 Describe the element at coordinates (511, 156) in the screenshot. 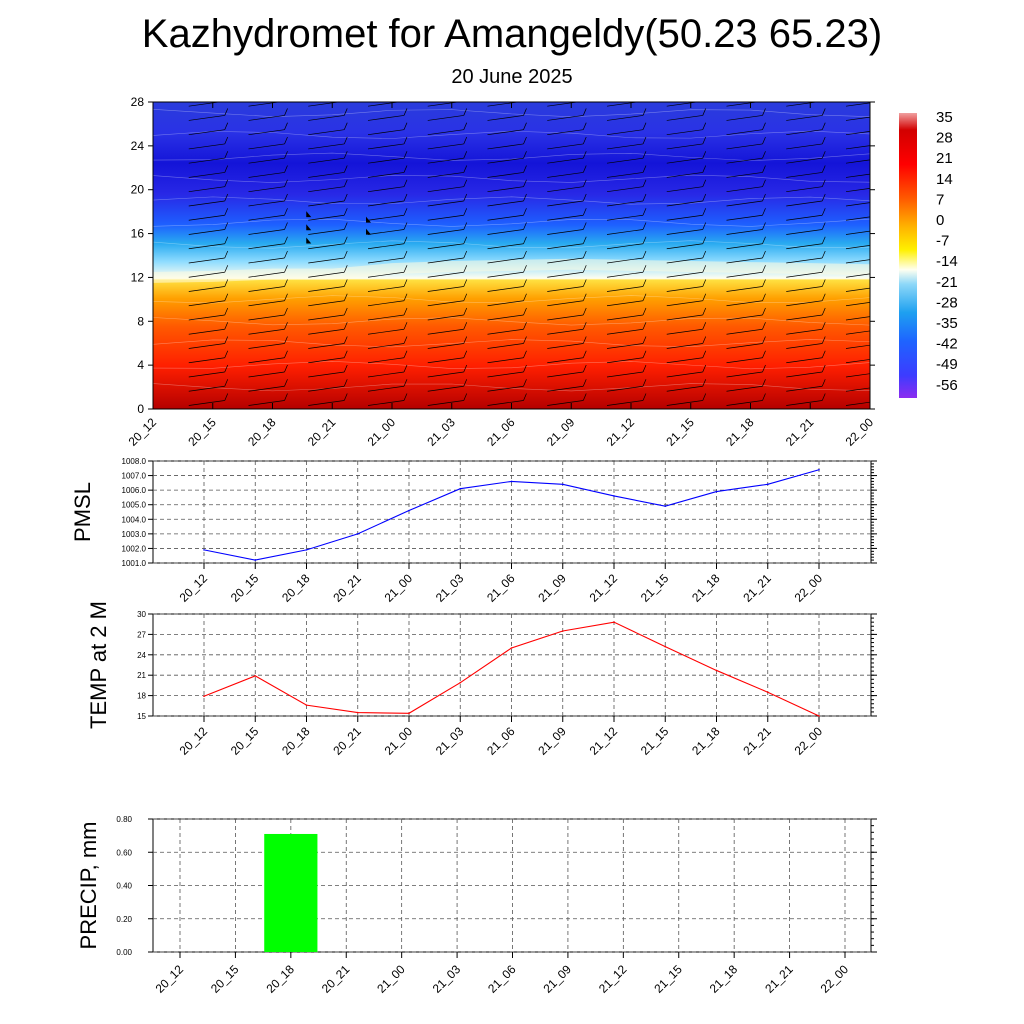

I see `isoline` at that location.